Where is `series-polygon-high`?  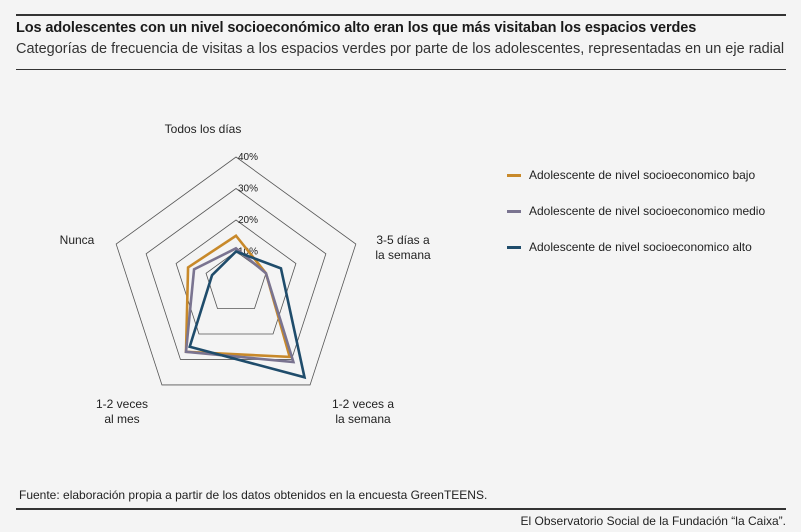
series-polygon-high is located at coordinates (247, 314).